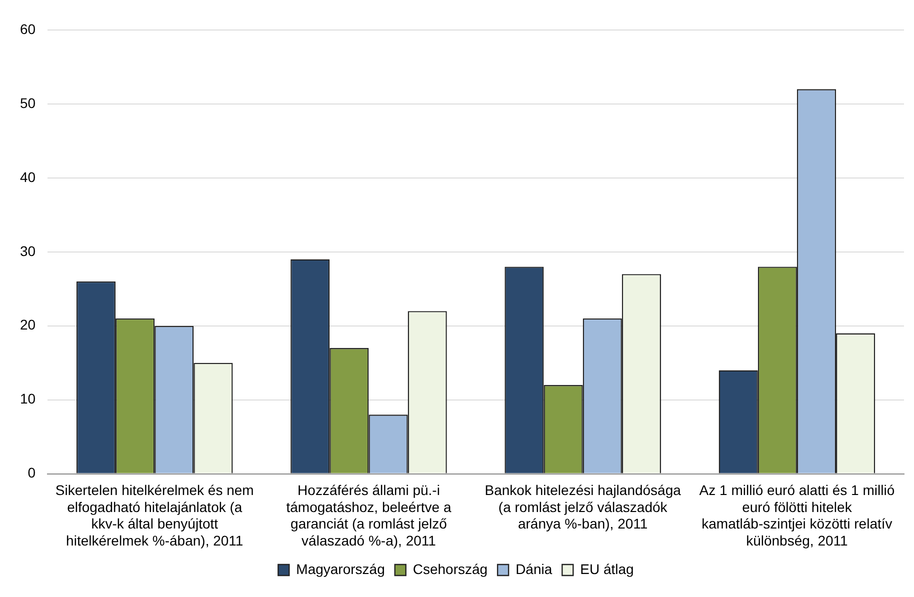  I want to click on y-tick-label: 20, so click(28, 324).